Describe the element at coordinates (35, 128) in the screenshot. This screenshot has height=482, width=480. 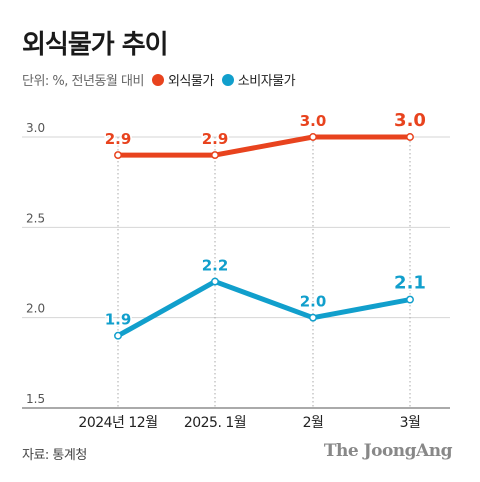
I see `y-tick-label: 3.0` at that location.